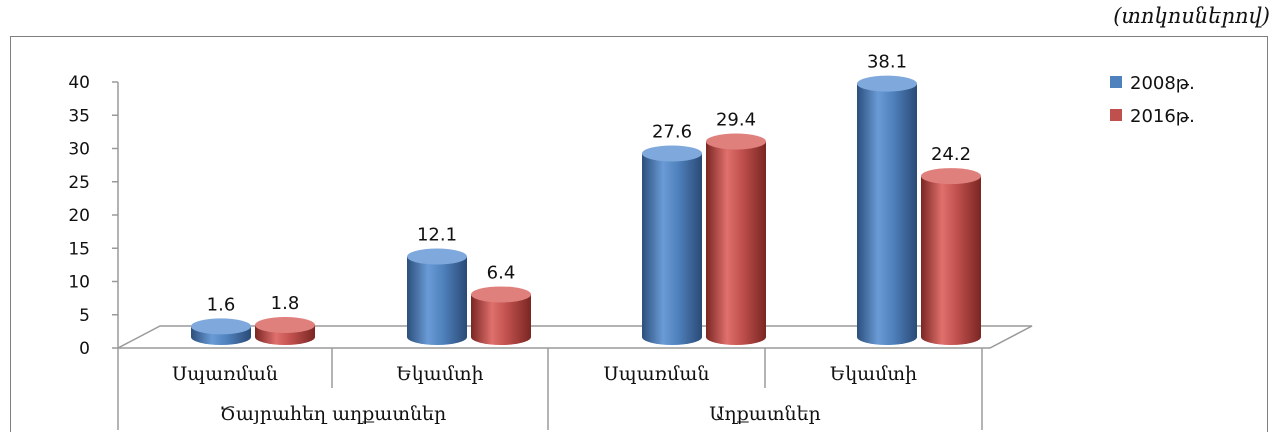 The image size is (1280, 435). What do you see at coordinates (79, 283) in the screenshot?
I see `y-tick-label: 10` at bounding box center [79, 283].